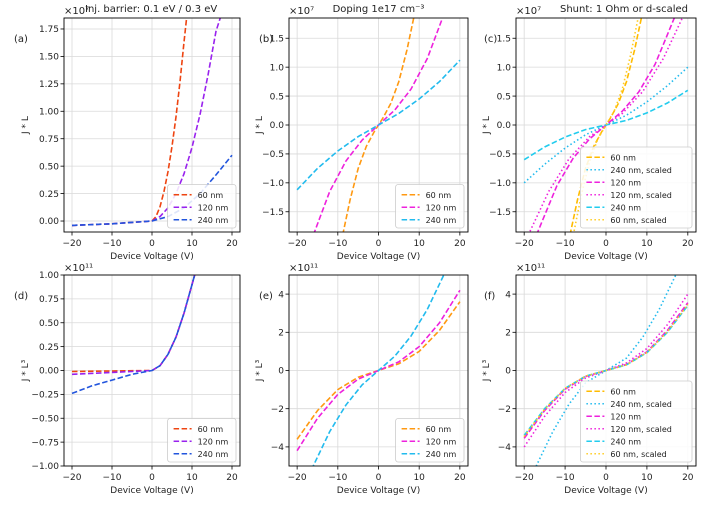 Image resolution: width=724 pixels, height=505 pixels. I want to click on y-tick-label: 1.25, so click(49, 85).